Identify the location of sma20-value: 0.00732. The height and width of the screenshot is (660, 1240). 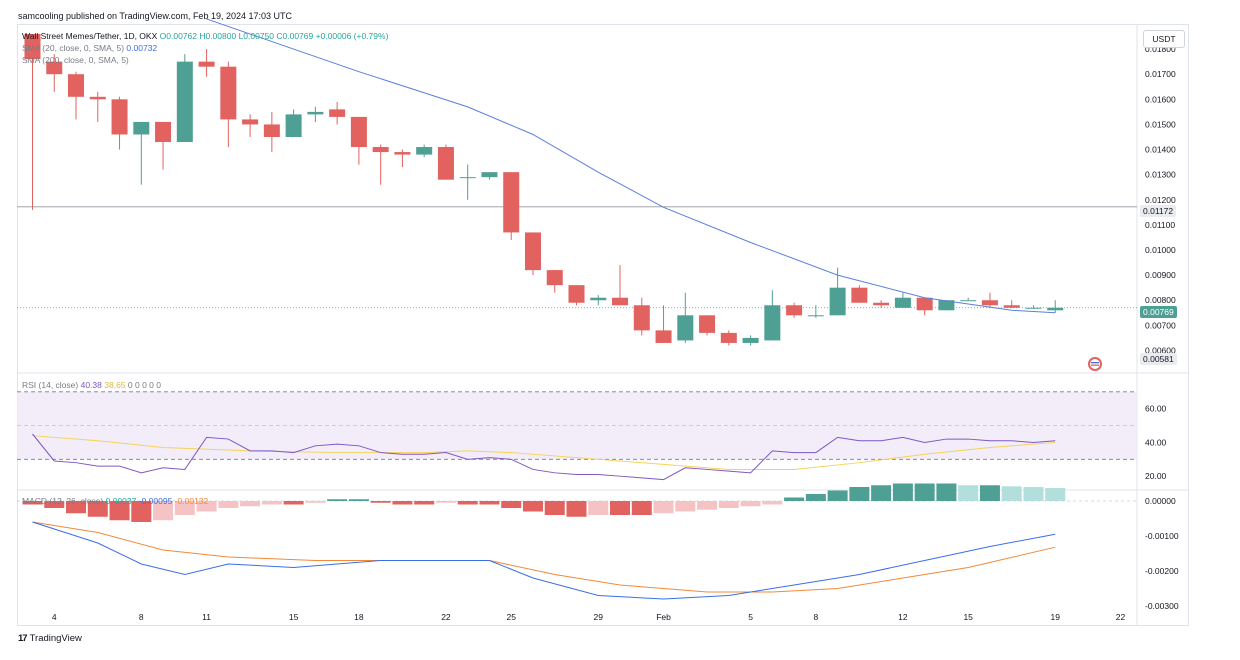
(142, 48).